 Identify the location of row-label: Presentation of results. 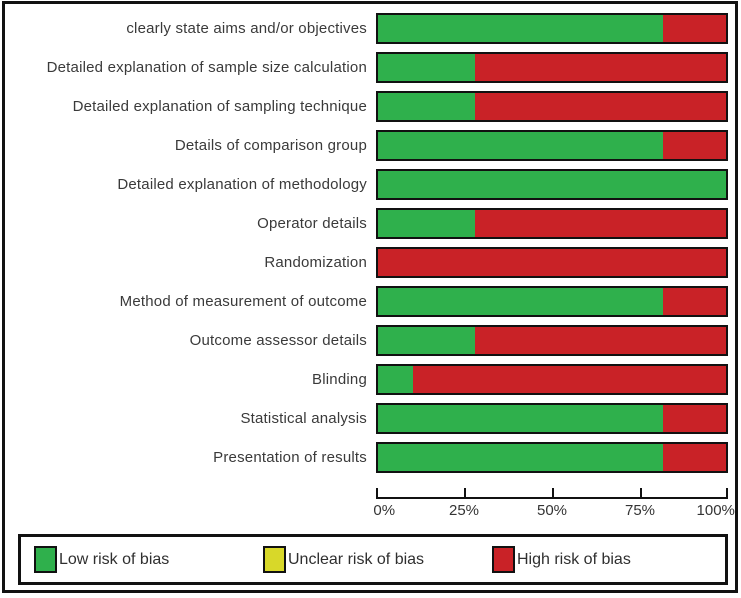
(290, 457).